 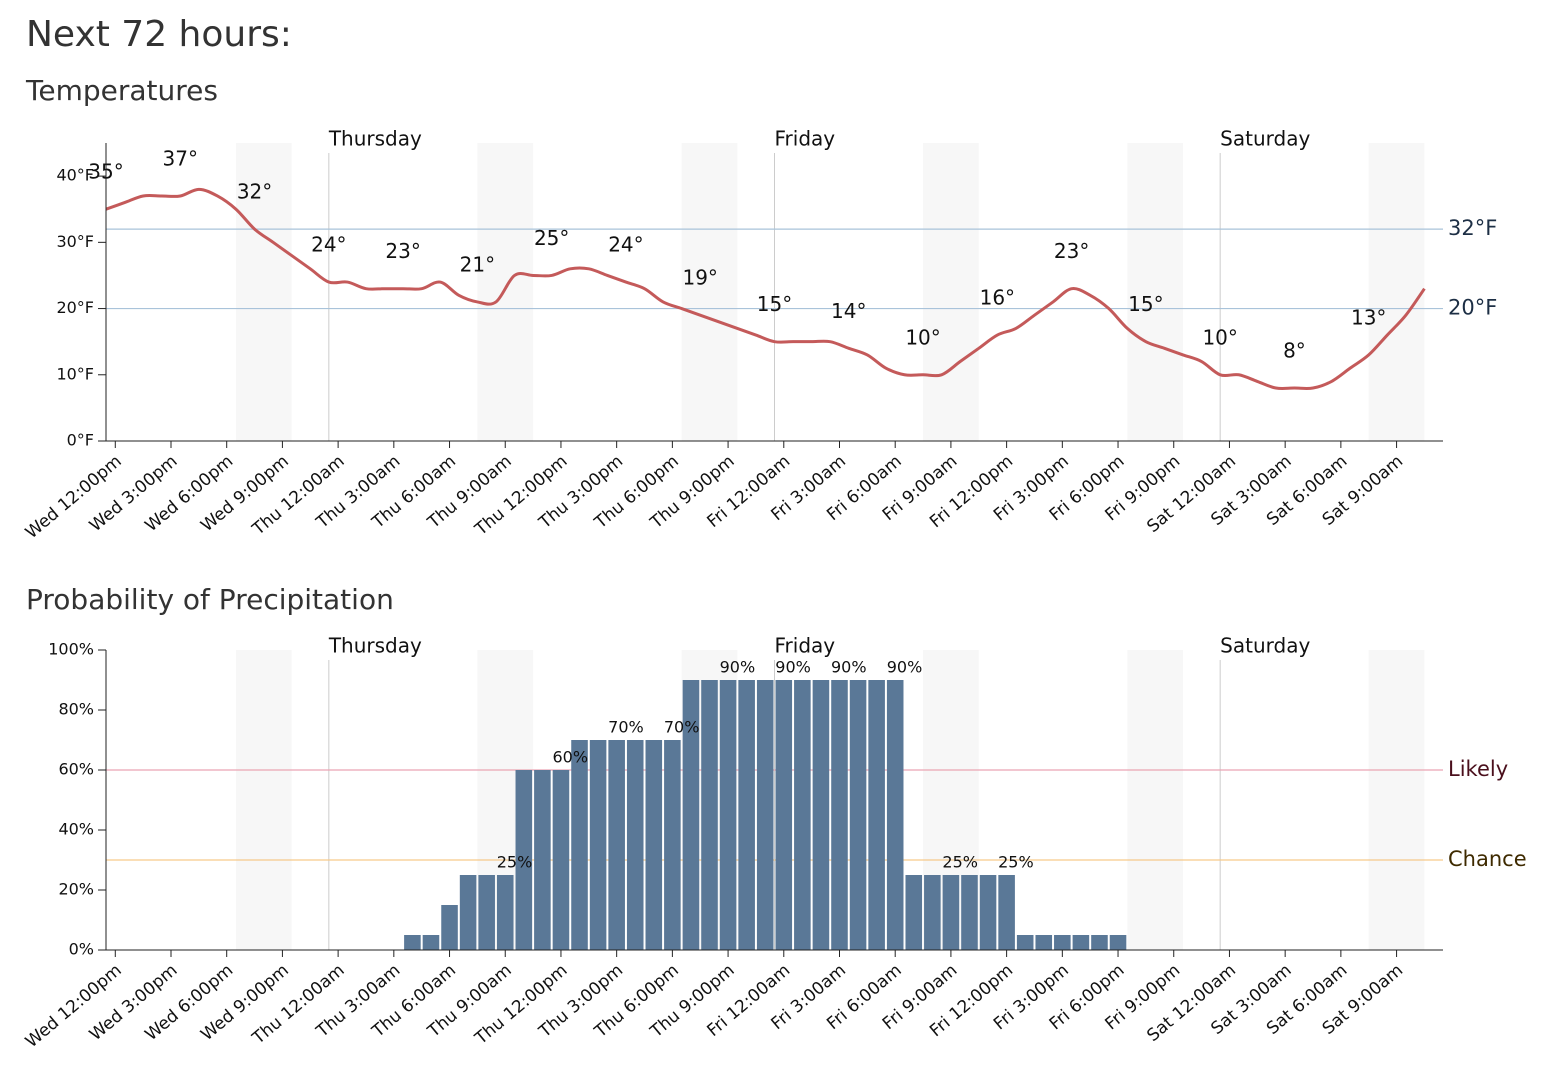 I want to click on y-tick-label: 20°F, so click(x=75, y=307).